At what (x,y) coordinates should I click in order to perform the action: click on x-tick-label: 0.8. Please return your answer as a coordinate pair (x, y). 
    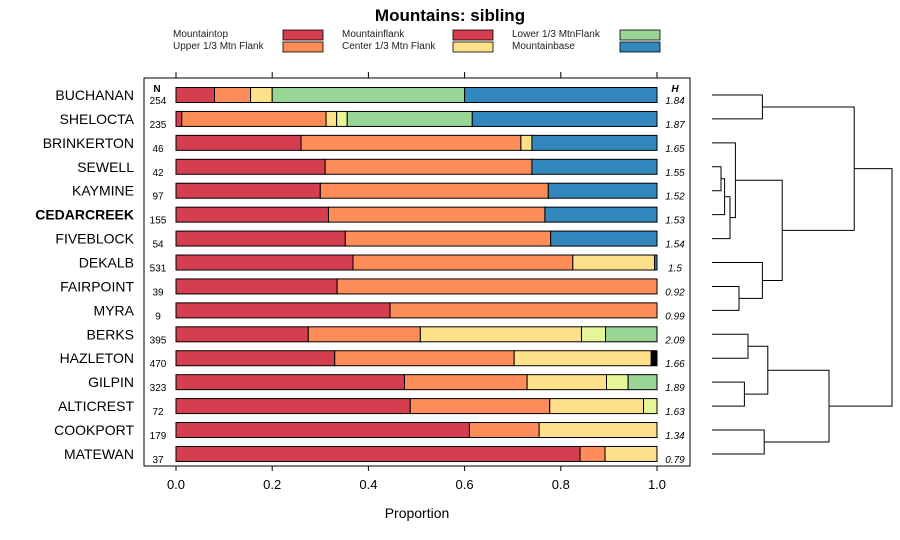
    Looking at the image, I should click on (561, 484).